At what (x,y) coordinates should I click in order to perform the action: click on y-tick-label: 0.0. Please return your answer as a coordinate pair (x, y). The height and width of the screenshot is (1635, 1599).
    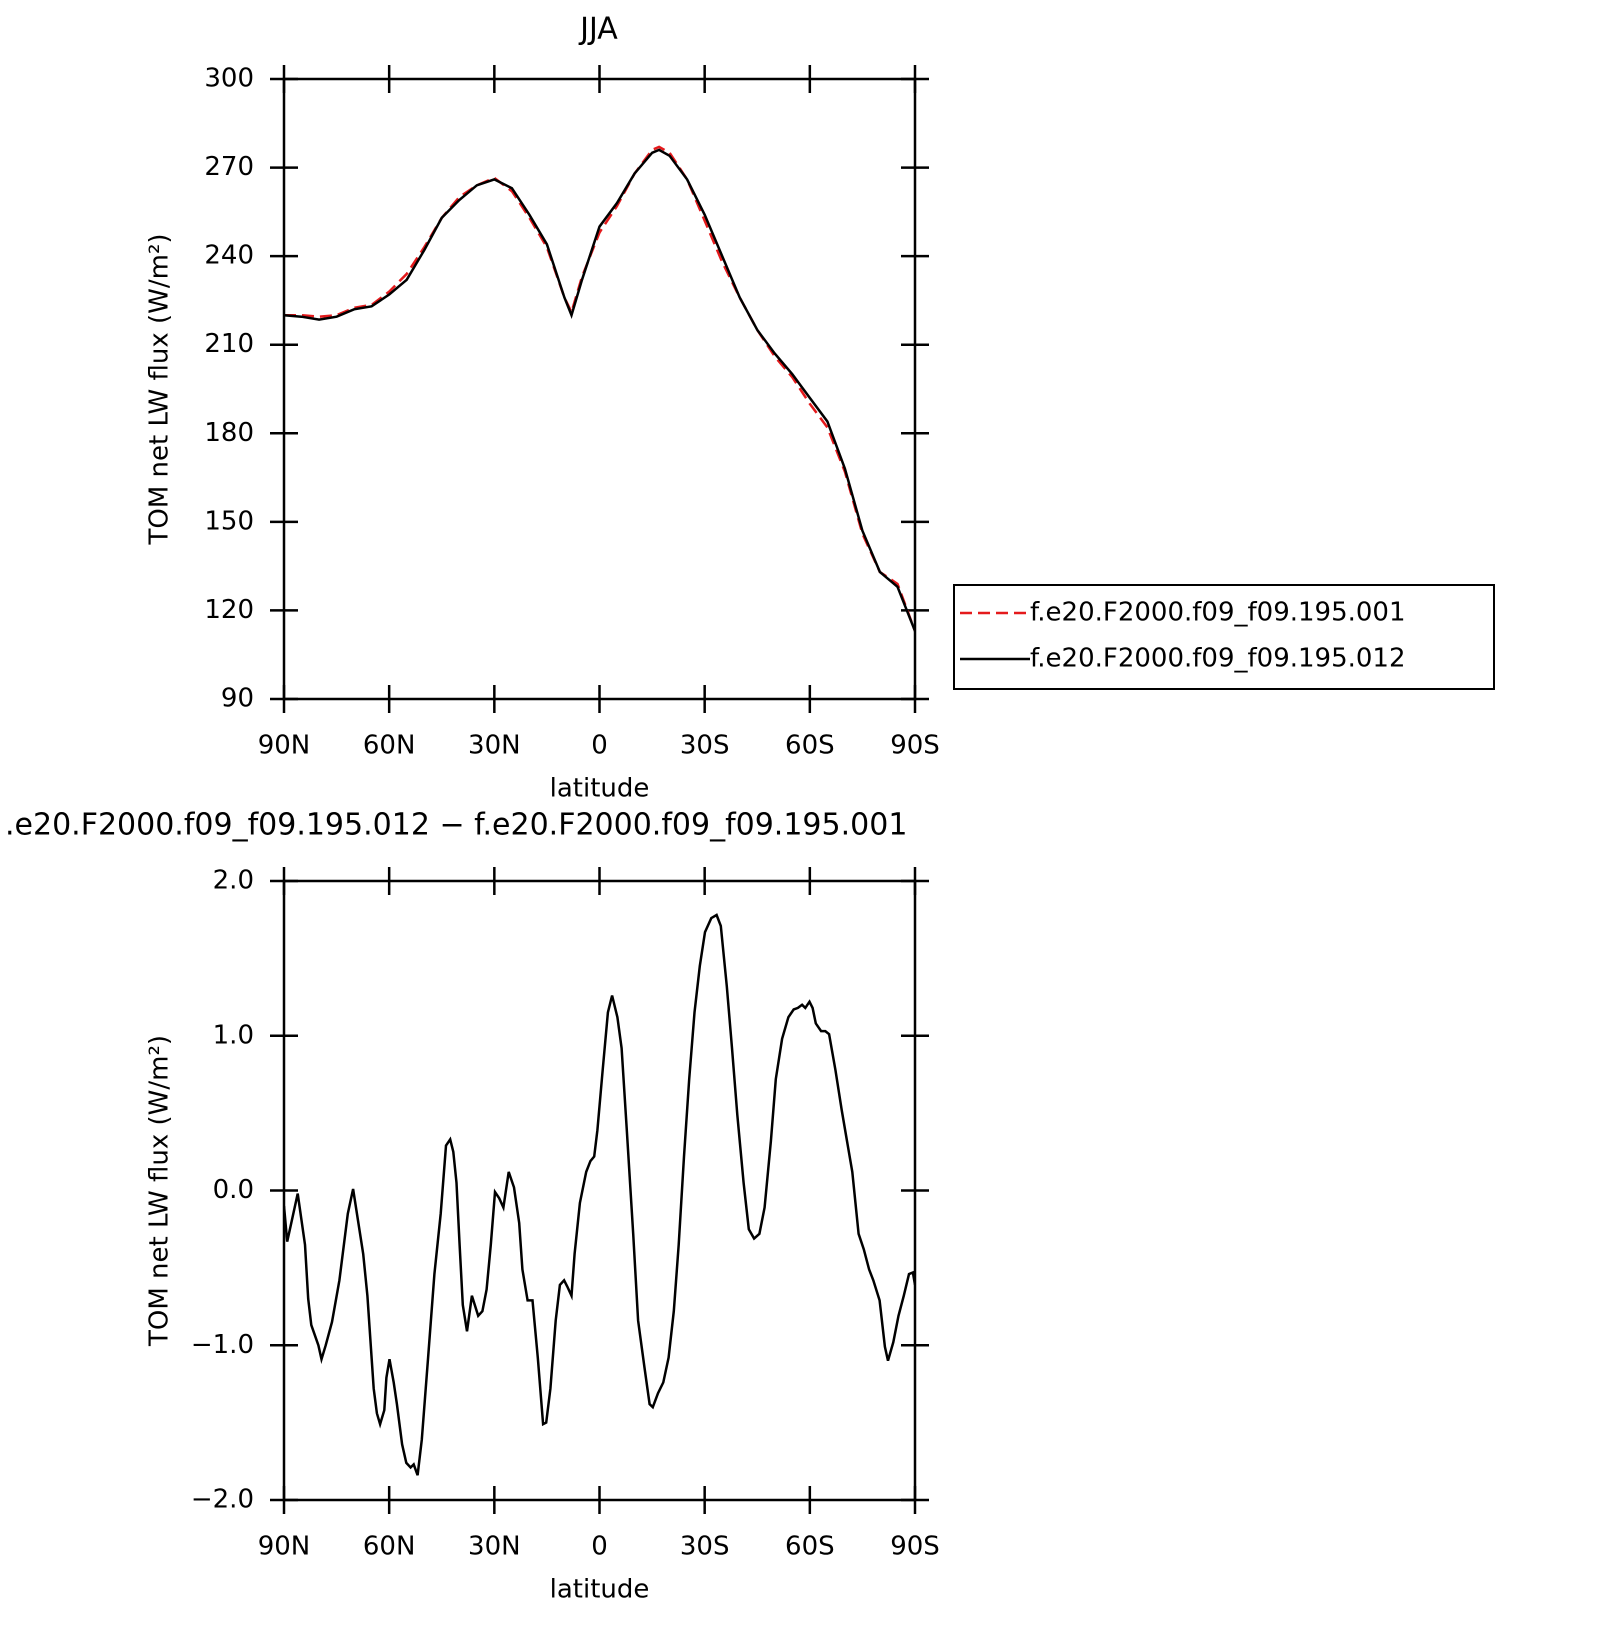
    Looking at the image, I should click on (233, 1190).